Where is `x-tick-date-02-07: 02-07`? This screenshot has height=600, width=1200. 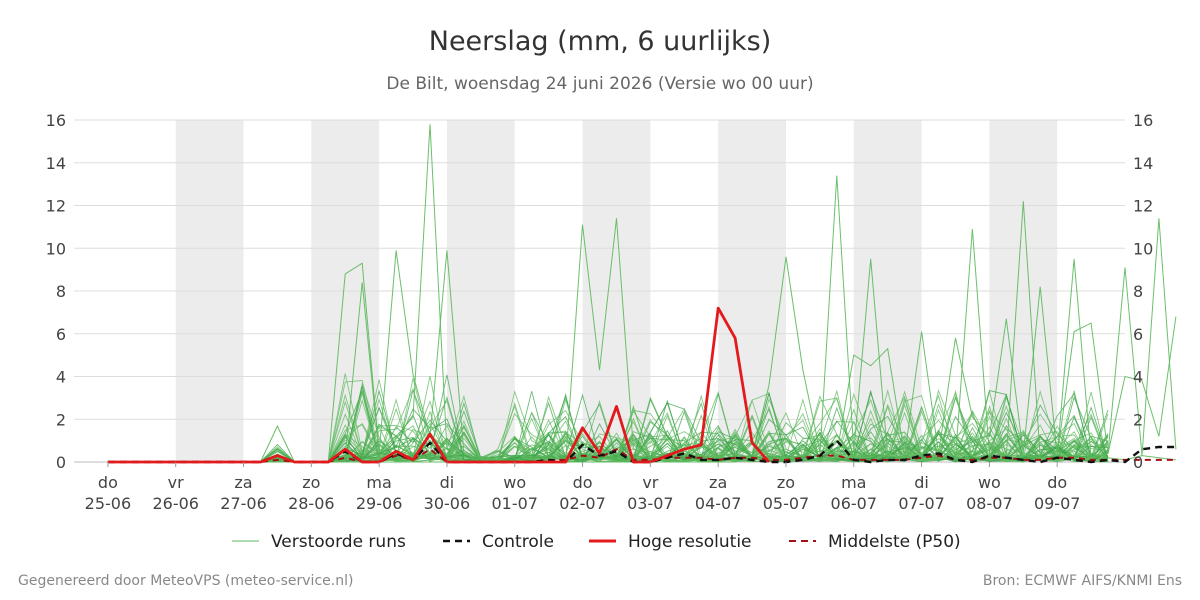
x-tick-date-02-07: 02-07 is located at coordinates (582, 503).